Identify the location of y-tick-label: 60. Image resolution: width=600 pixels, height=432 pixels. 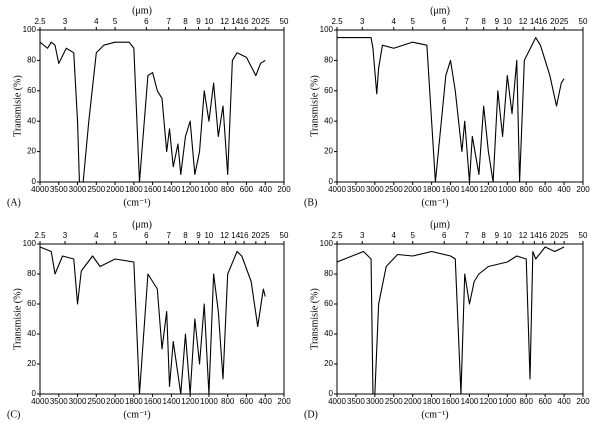
(31, 303).